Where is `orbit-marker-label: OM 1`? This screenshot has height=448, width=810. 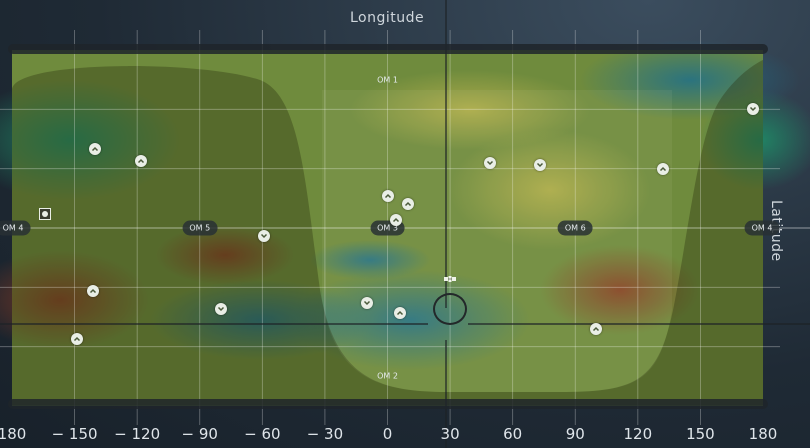
orbit-marker-label: OM 1 is located at coordinates (387, 80).